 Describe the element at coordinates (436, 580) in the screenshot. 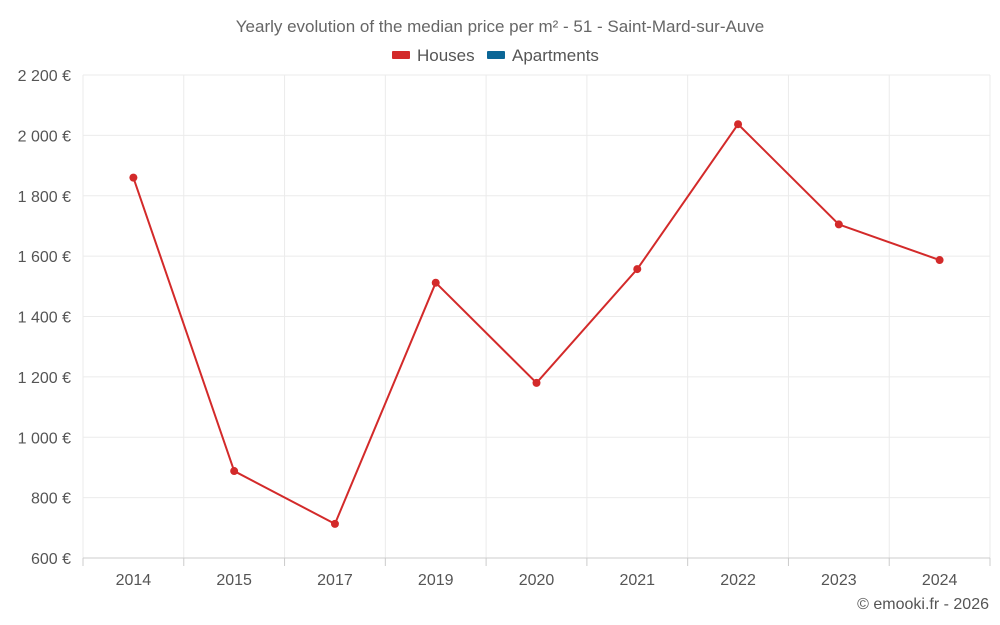

I see `x-tick-label: 2019` at that location.